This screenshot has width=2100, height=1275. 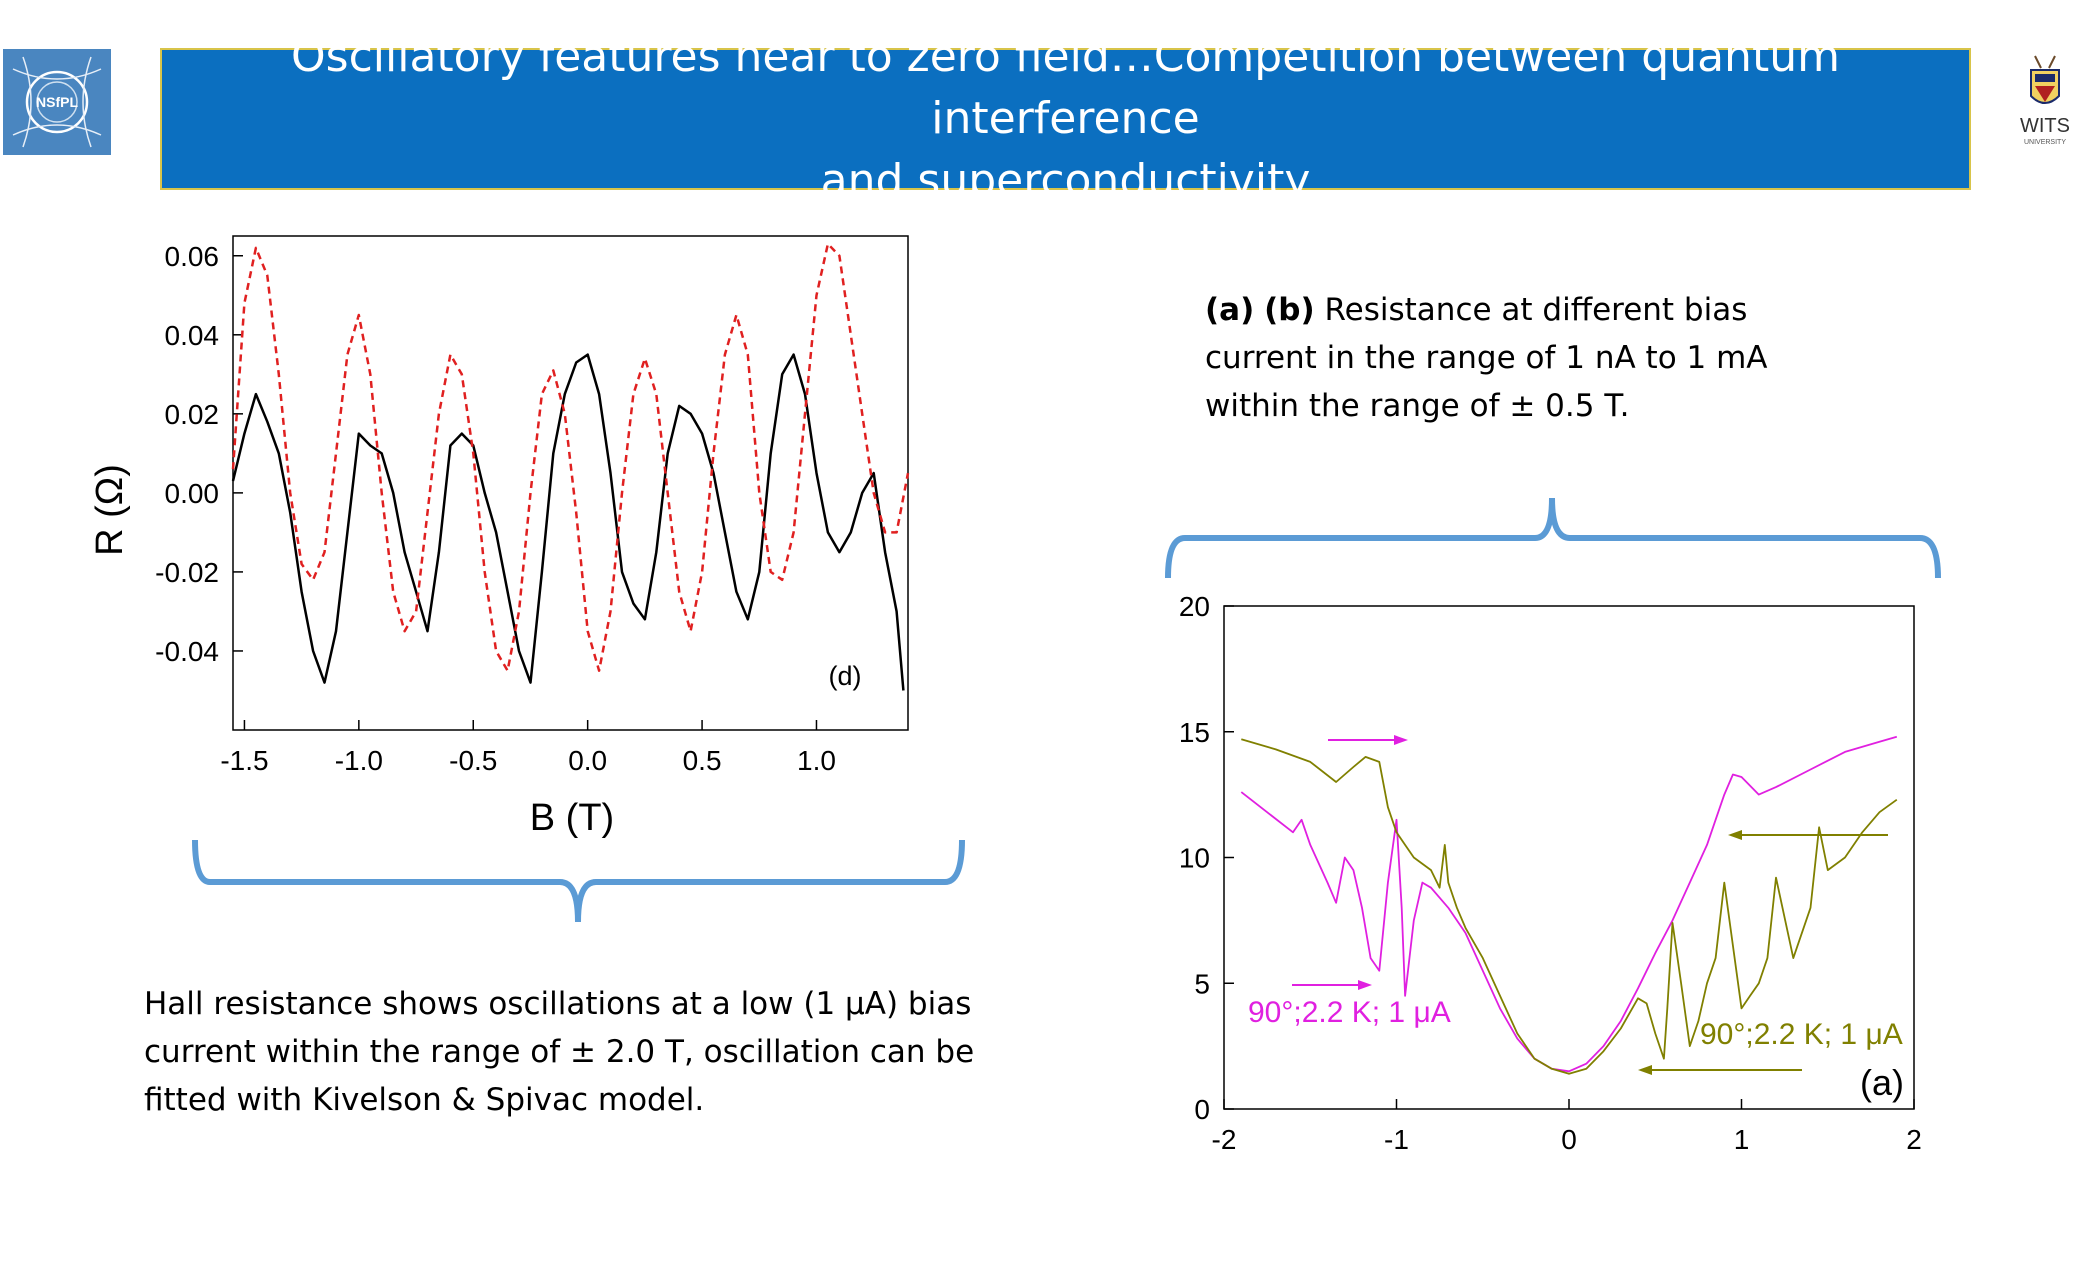 I want to click on chart-d-panel-label: (d), so click(x=845, y=676).